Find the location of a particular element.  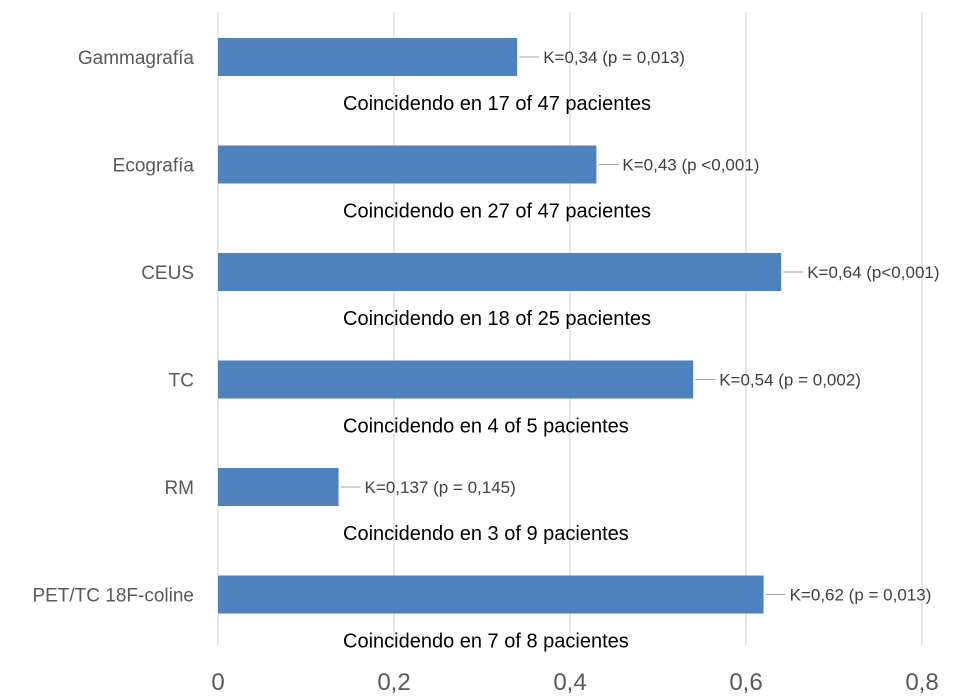

x-tick-label: 0,8 is located at coordinates (921, 682).